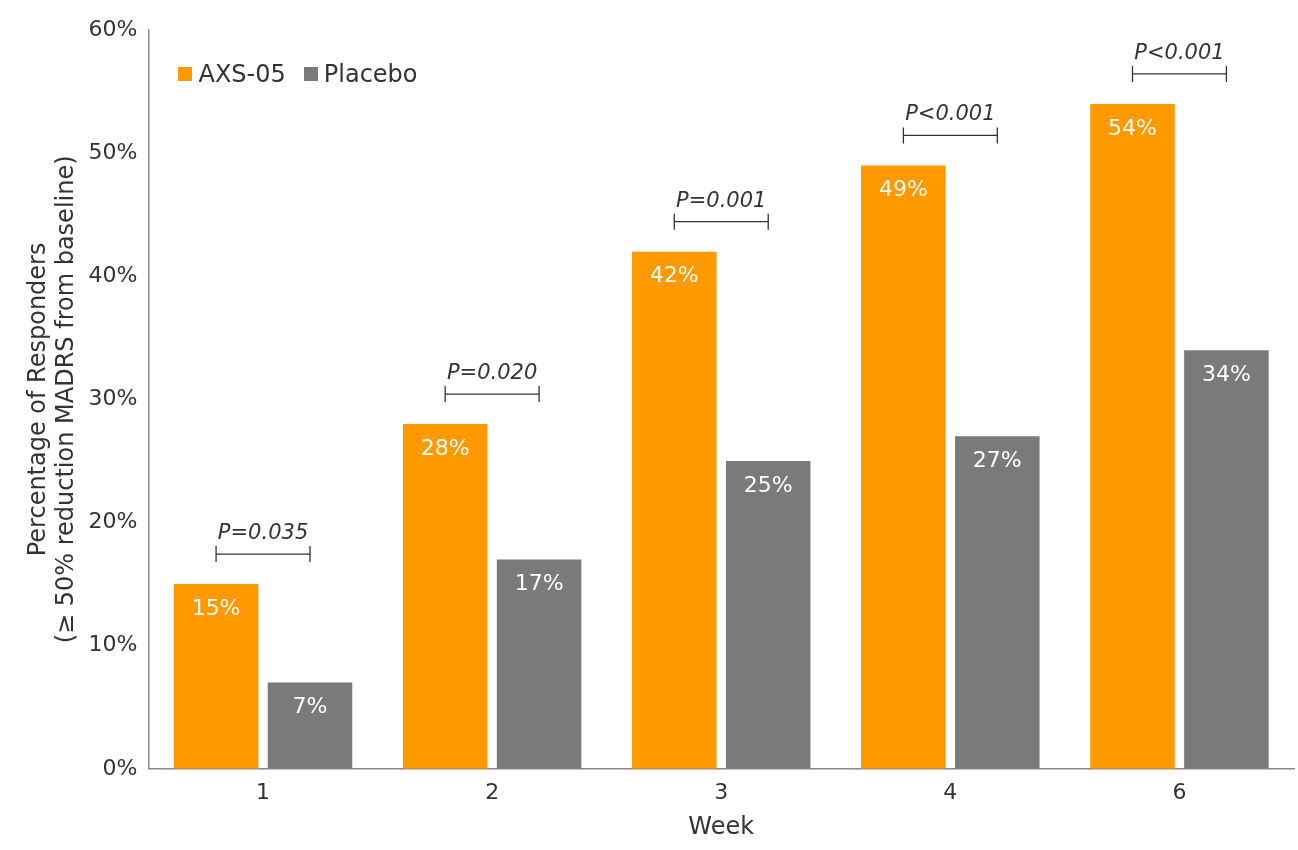 This screenshot has width=1298, height=850. I want to click on y-tick-label: 50%, so click(113, 151).